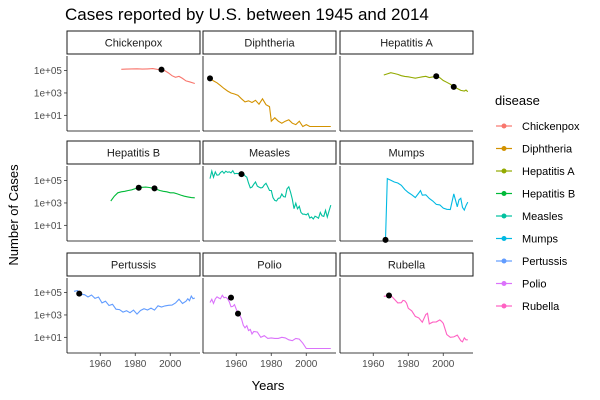 This screenshot has height=400, width=600. I want to click on y-axis-title: Number of Cases, so click(13, 215).